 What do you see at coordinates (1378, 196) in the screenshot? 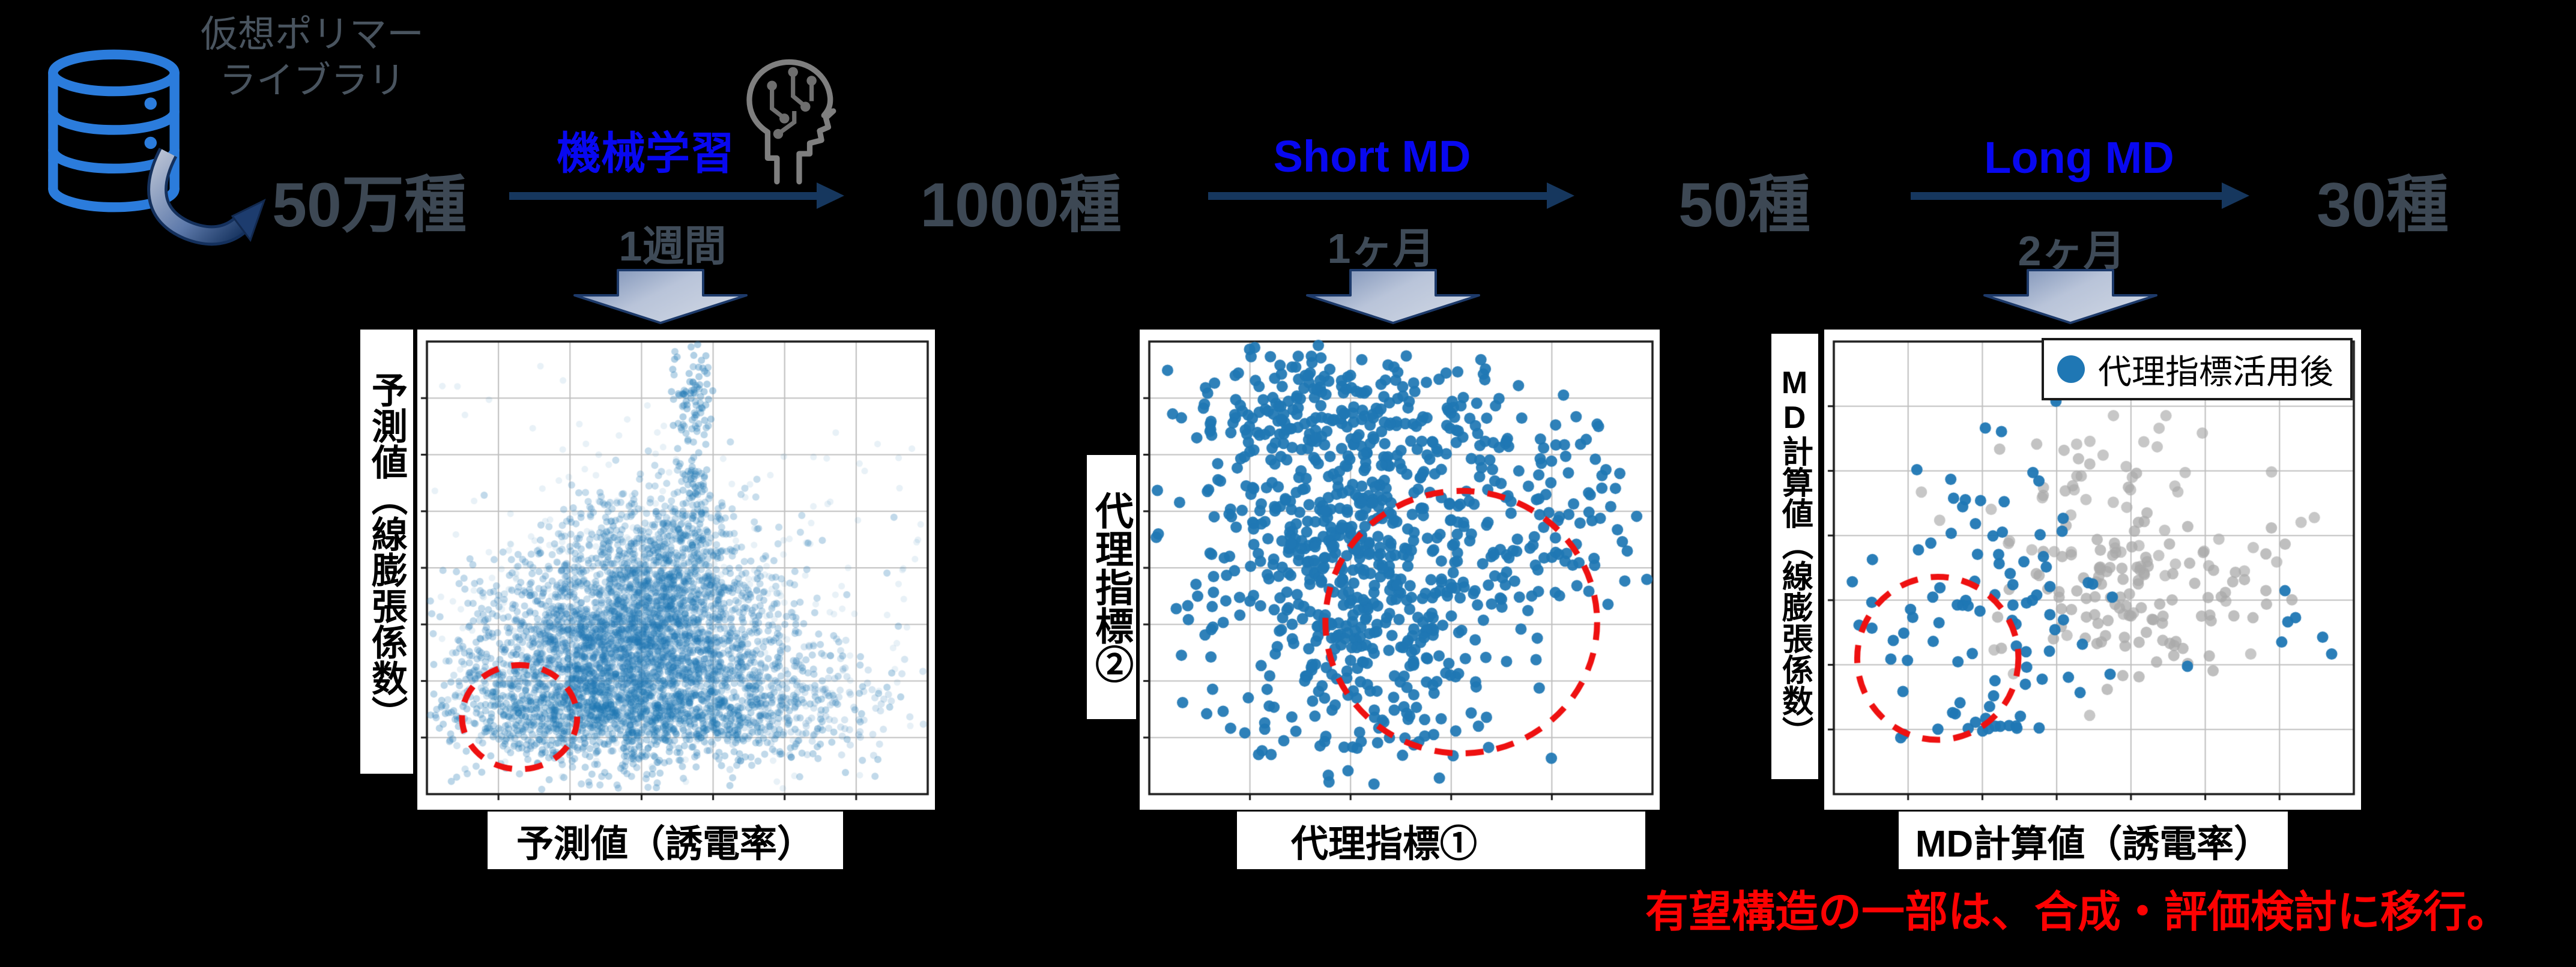
I see `flow-arrow-shortmd-line` at bounding box center [1378, 196].